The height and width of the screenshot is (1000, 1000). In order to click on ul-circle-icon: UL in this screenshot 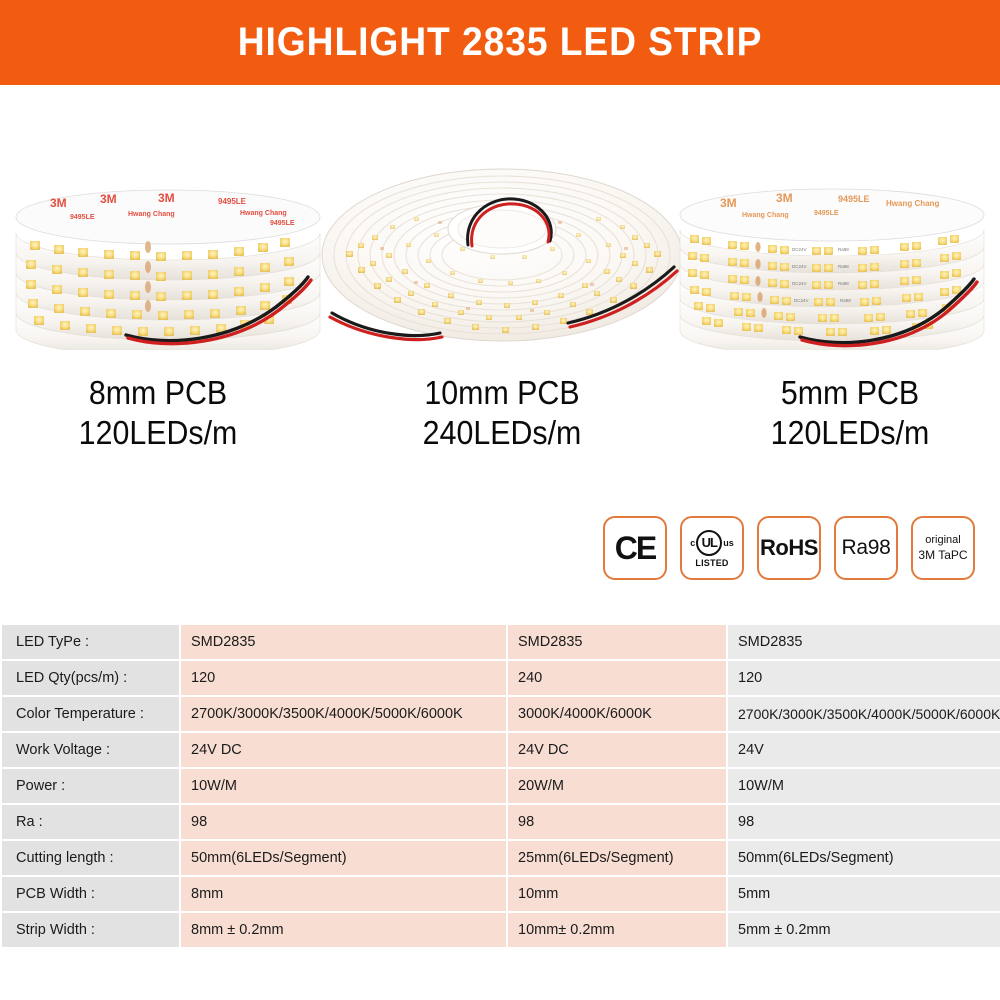, I will do `click(709, 542)`.